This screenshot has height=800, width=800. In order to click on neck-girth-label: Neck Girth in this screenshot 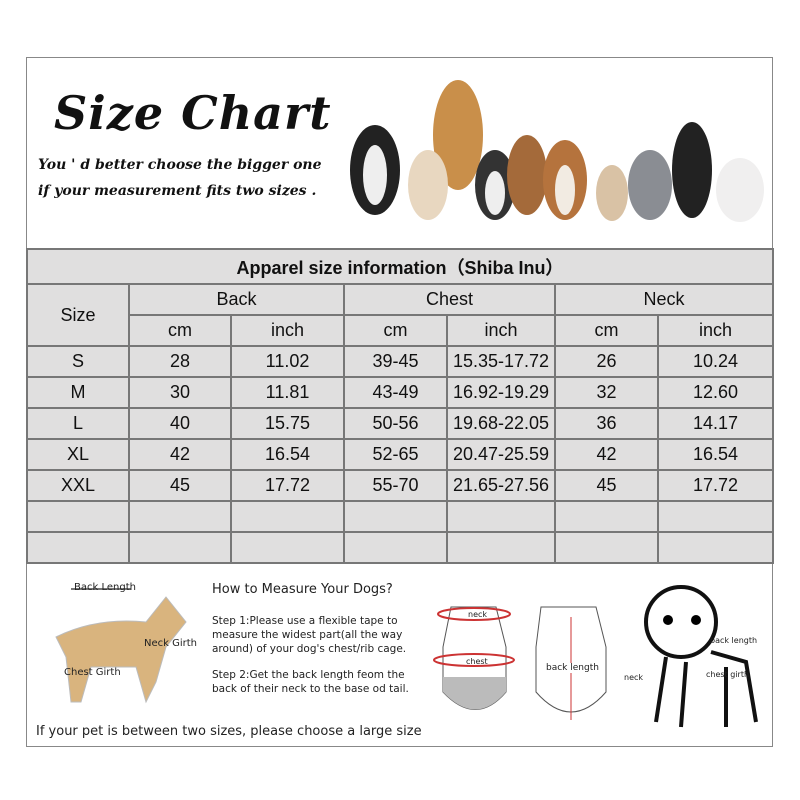, I will do `click(170, 643)`.